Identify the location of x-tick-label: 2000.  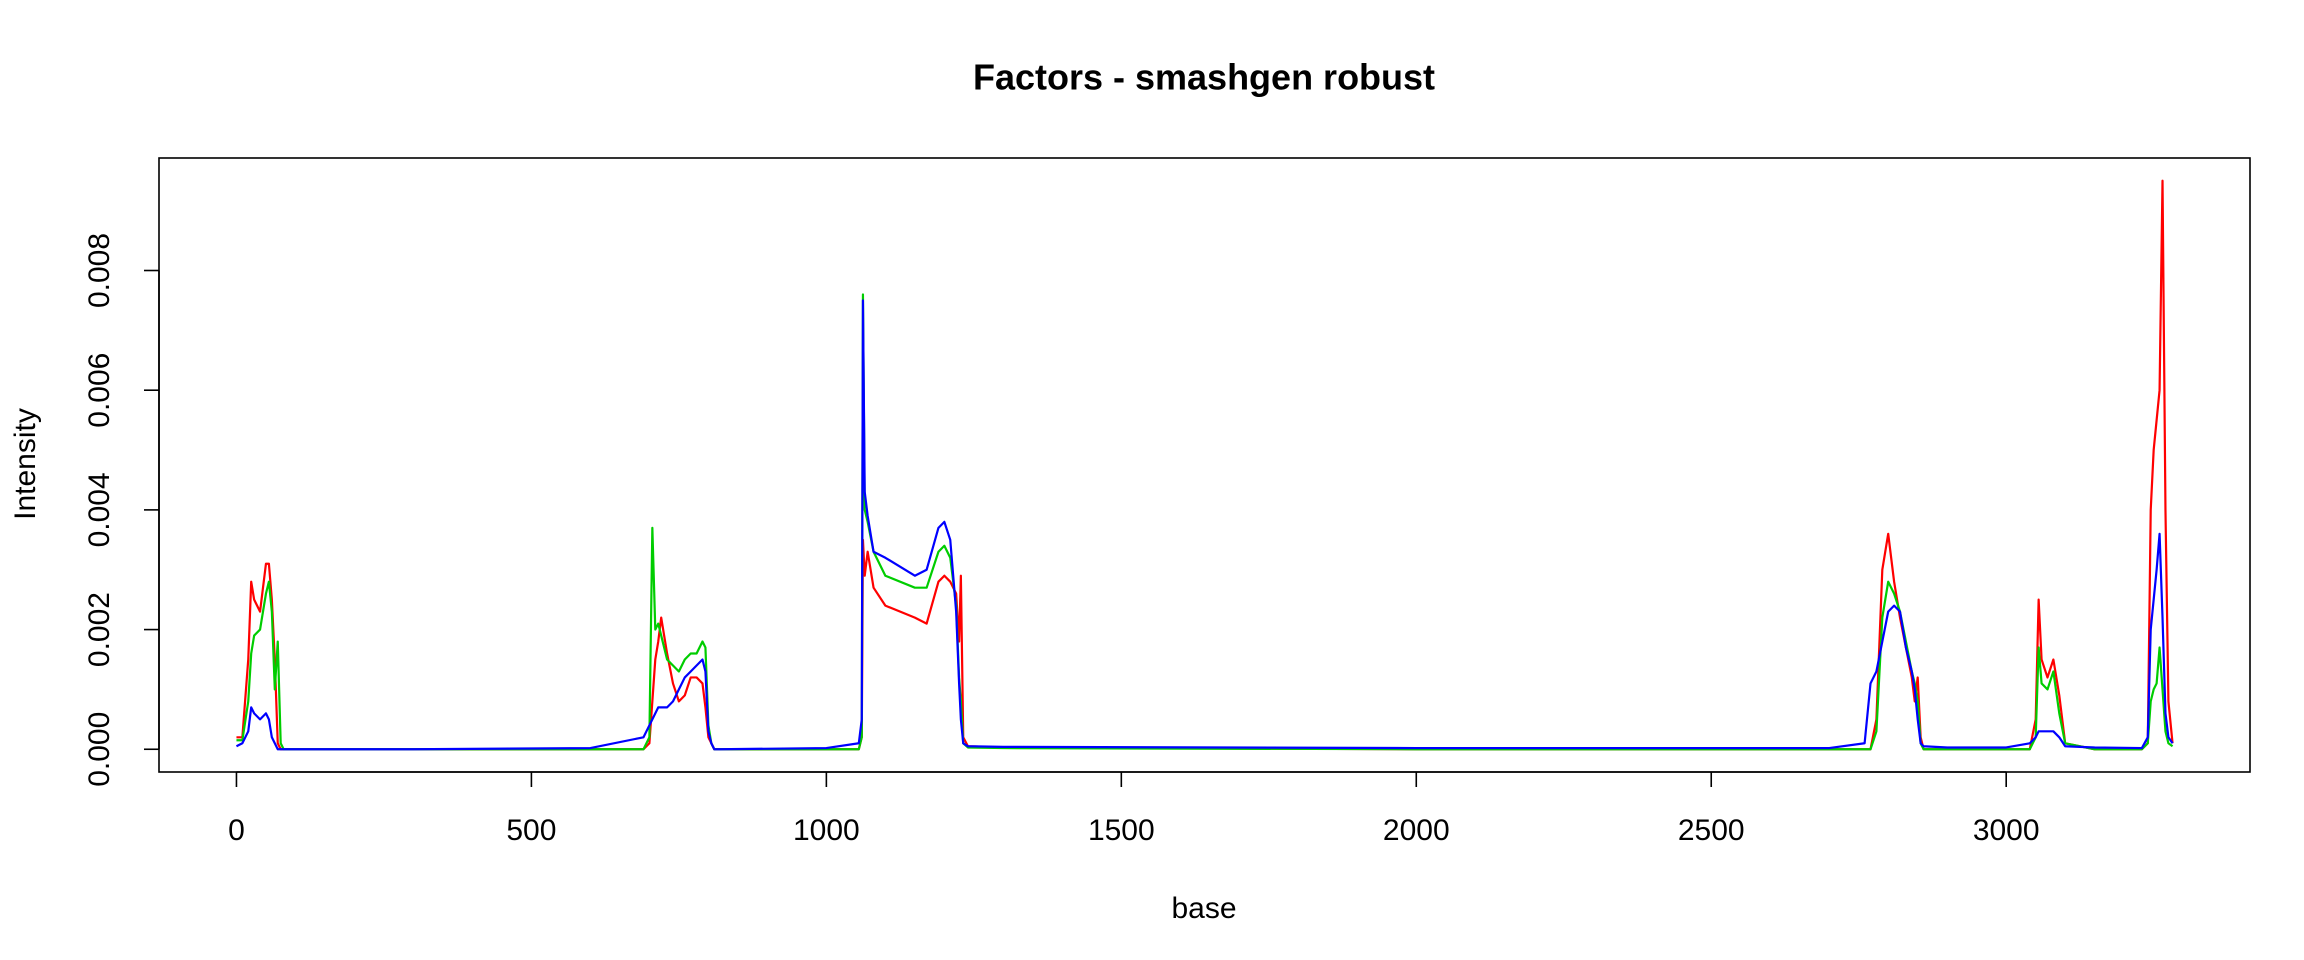
(1416, 830).